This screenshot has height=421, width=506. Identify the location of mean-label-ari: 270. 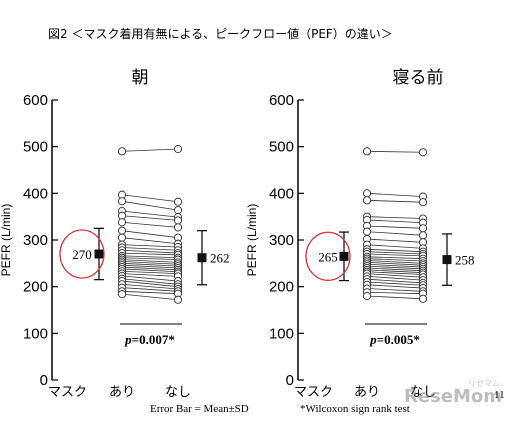
(82, 254).